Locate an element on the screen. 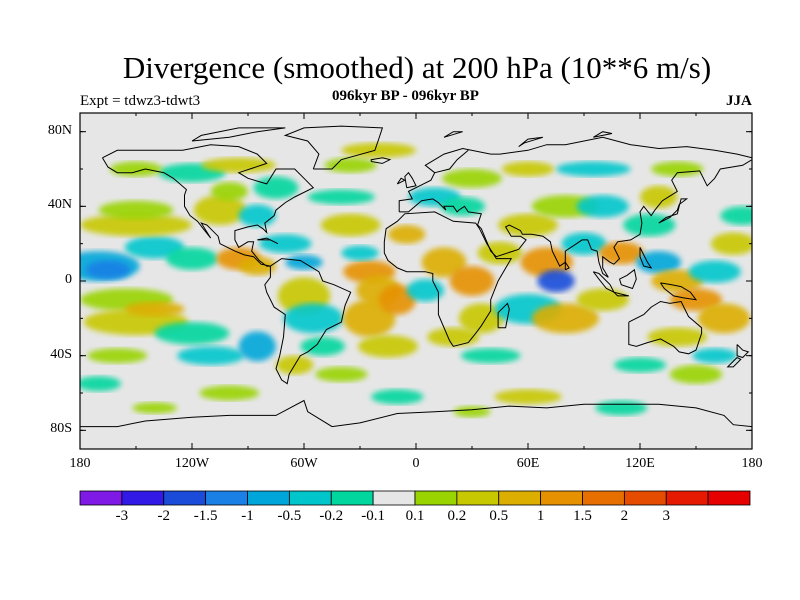  colorbar-tick-label: 2 is located at coordinates (624, 516).